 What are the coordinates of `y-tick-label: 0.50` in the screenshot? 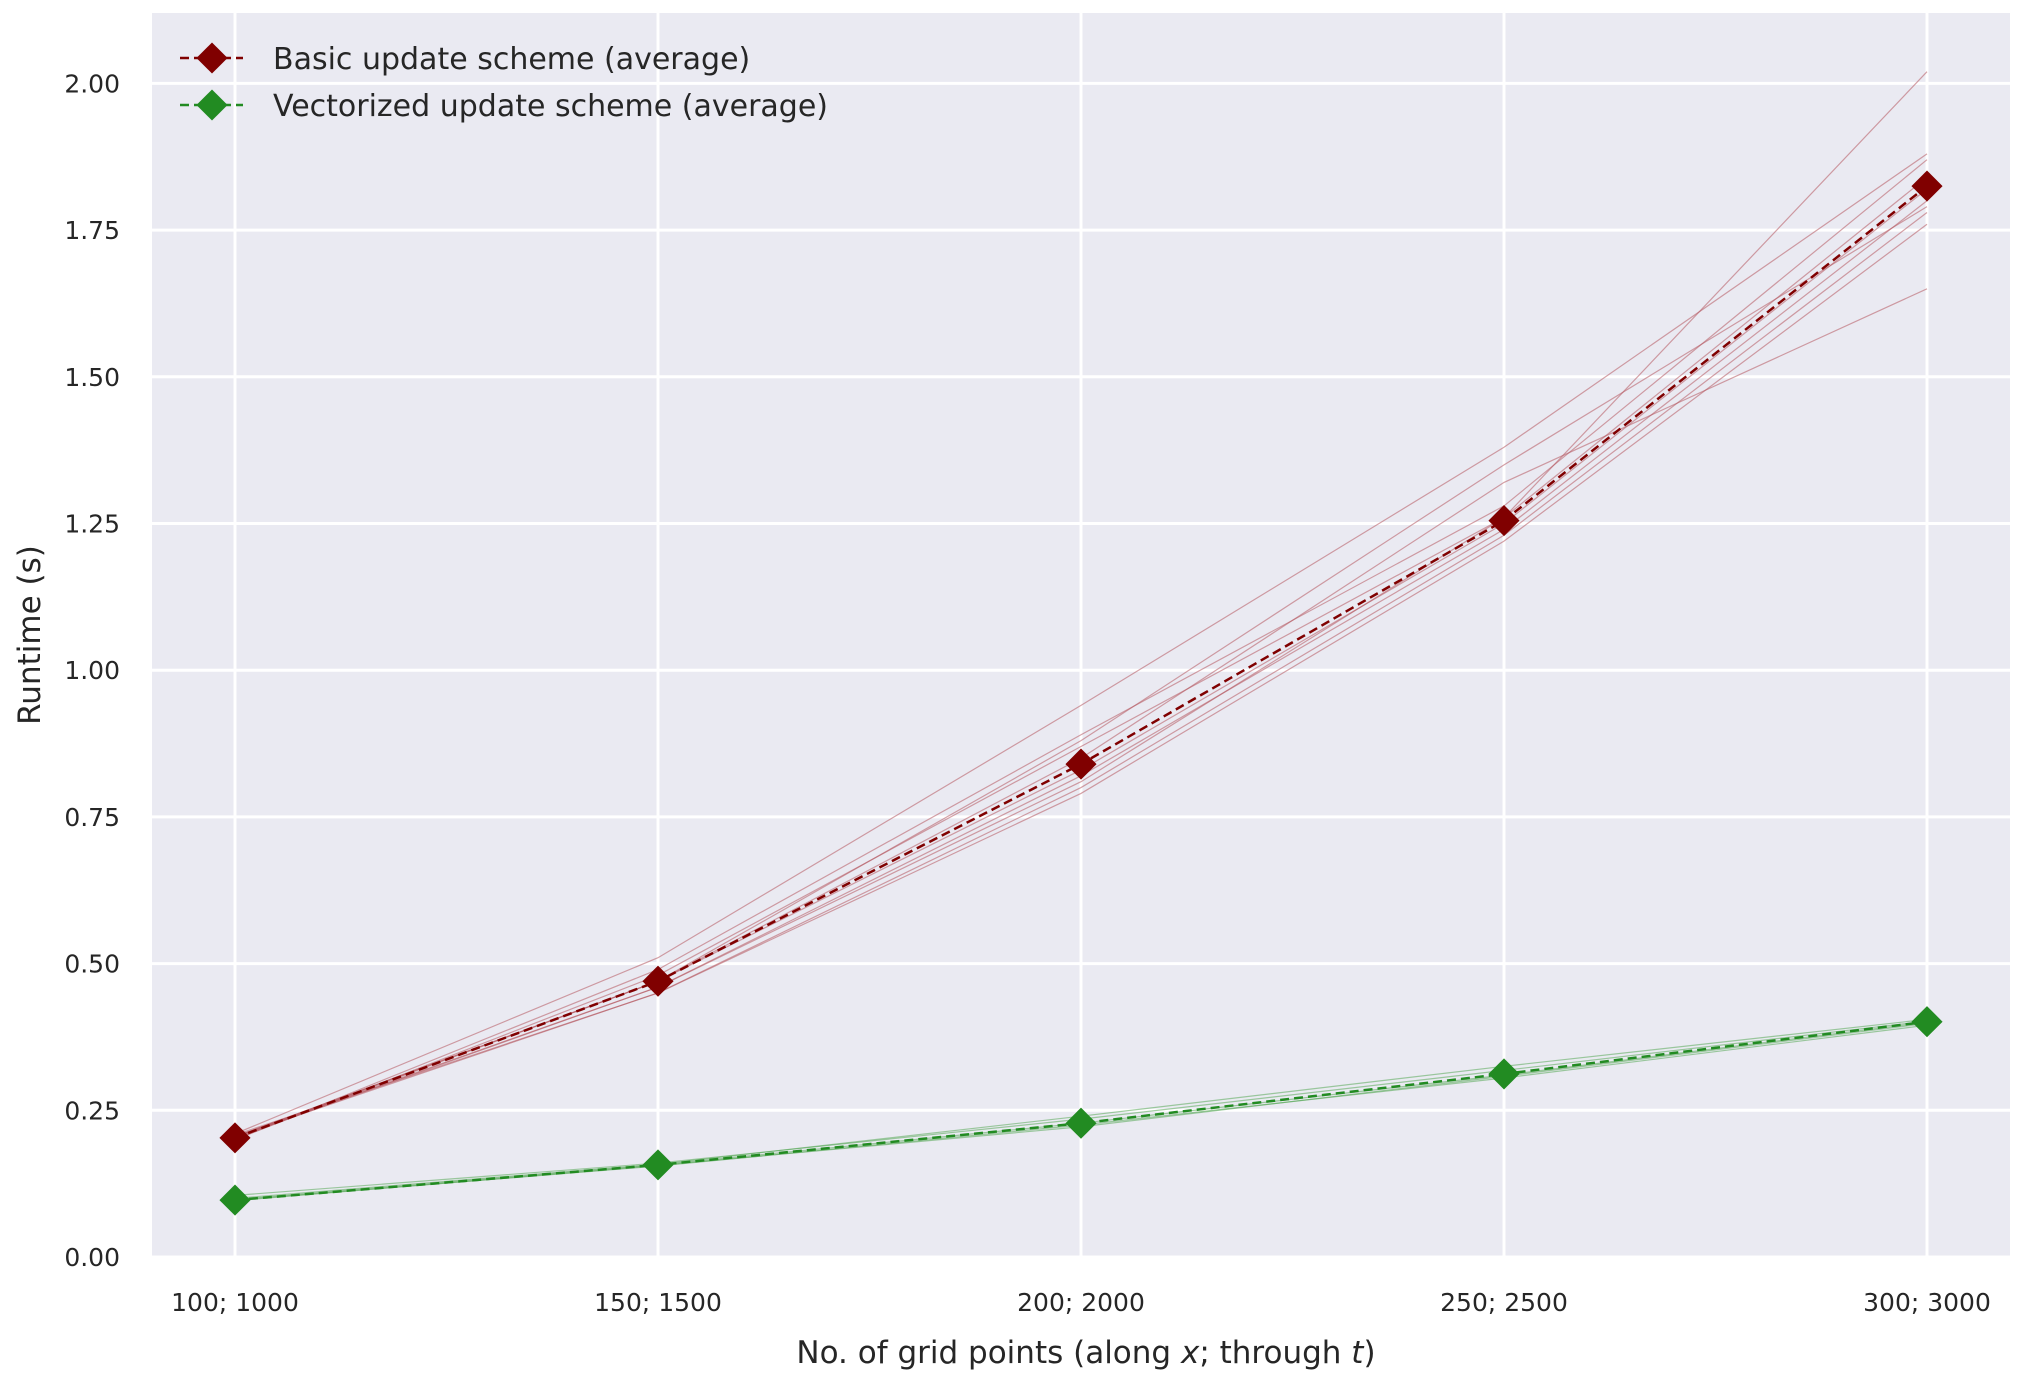 It's located at (92, 964).